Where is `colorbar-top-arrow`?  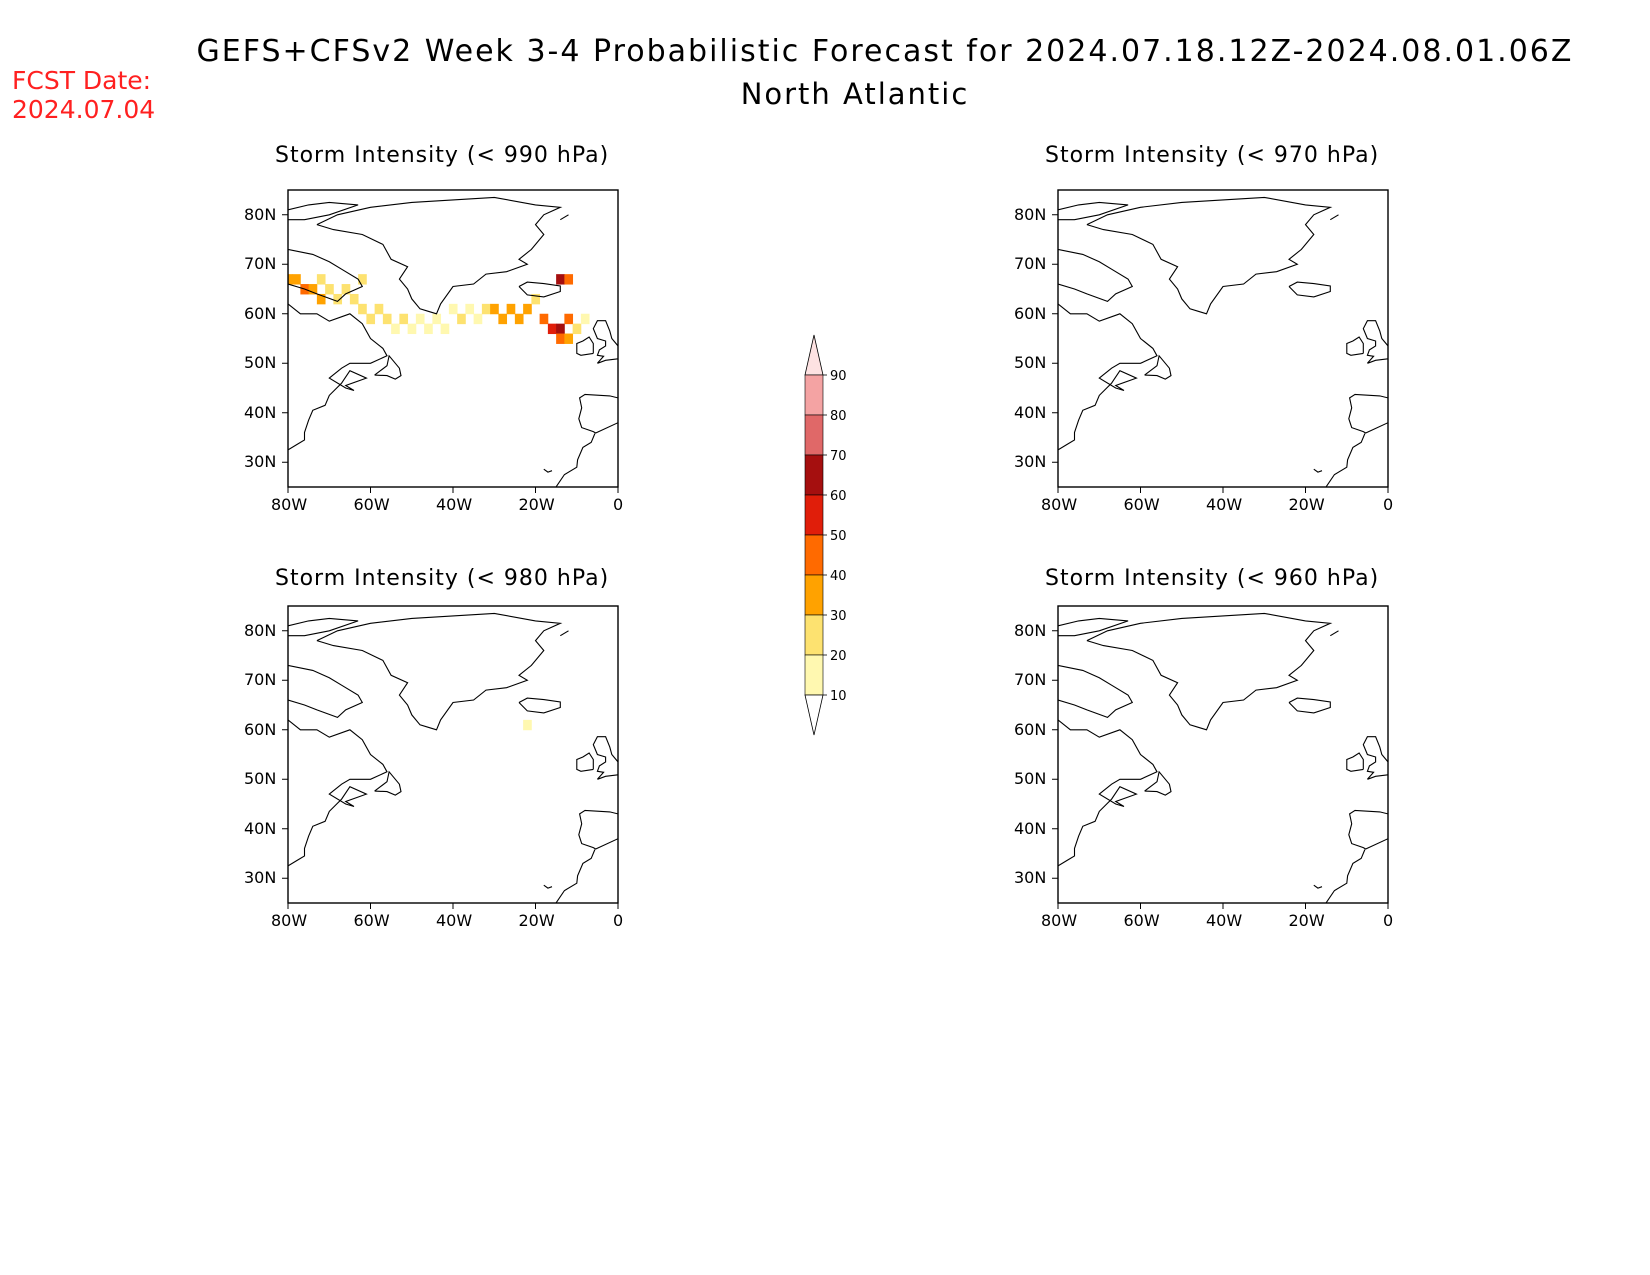 colorbar-top-arrow is located at coordinates (814, 355).